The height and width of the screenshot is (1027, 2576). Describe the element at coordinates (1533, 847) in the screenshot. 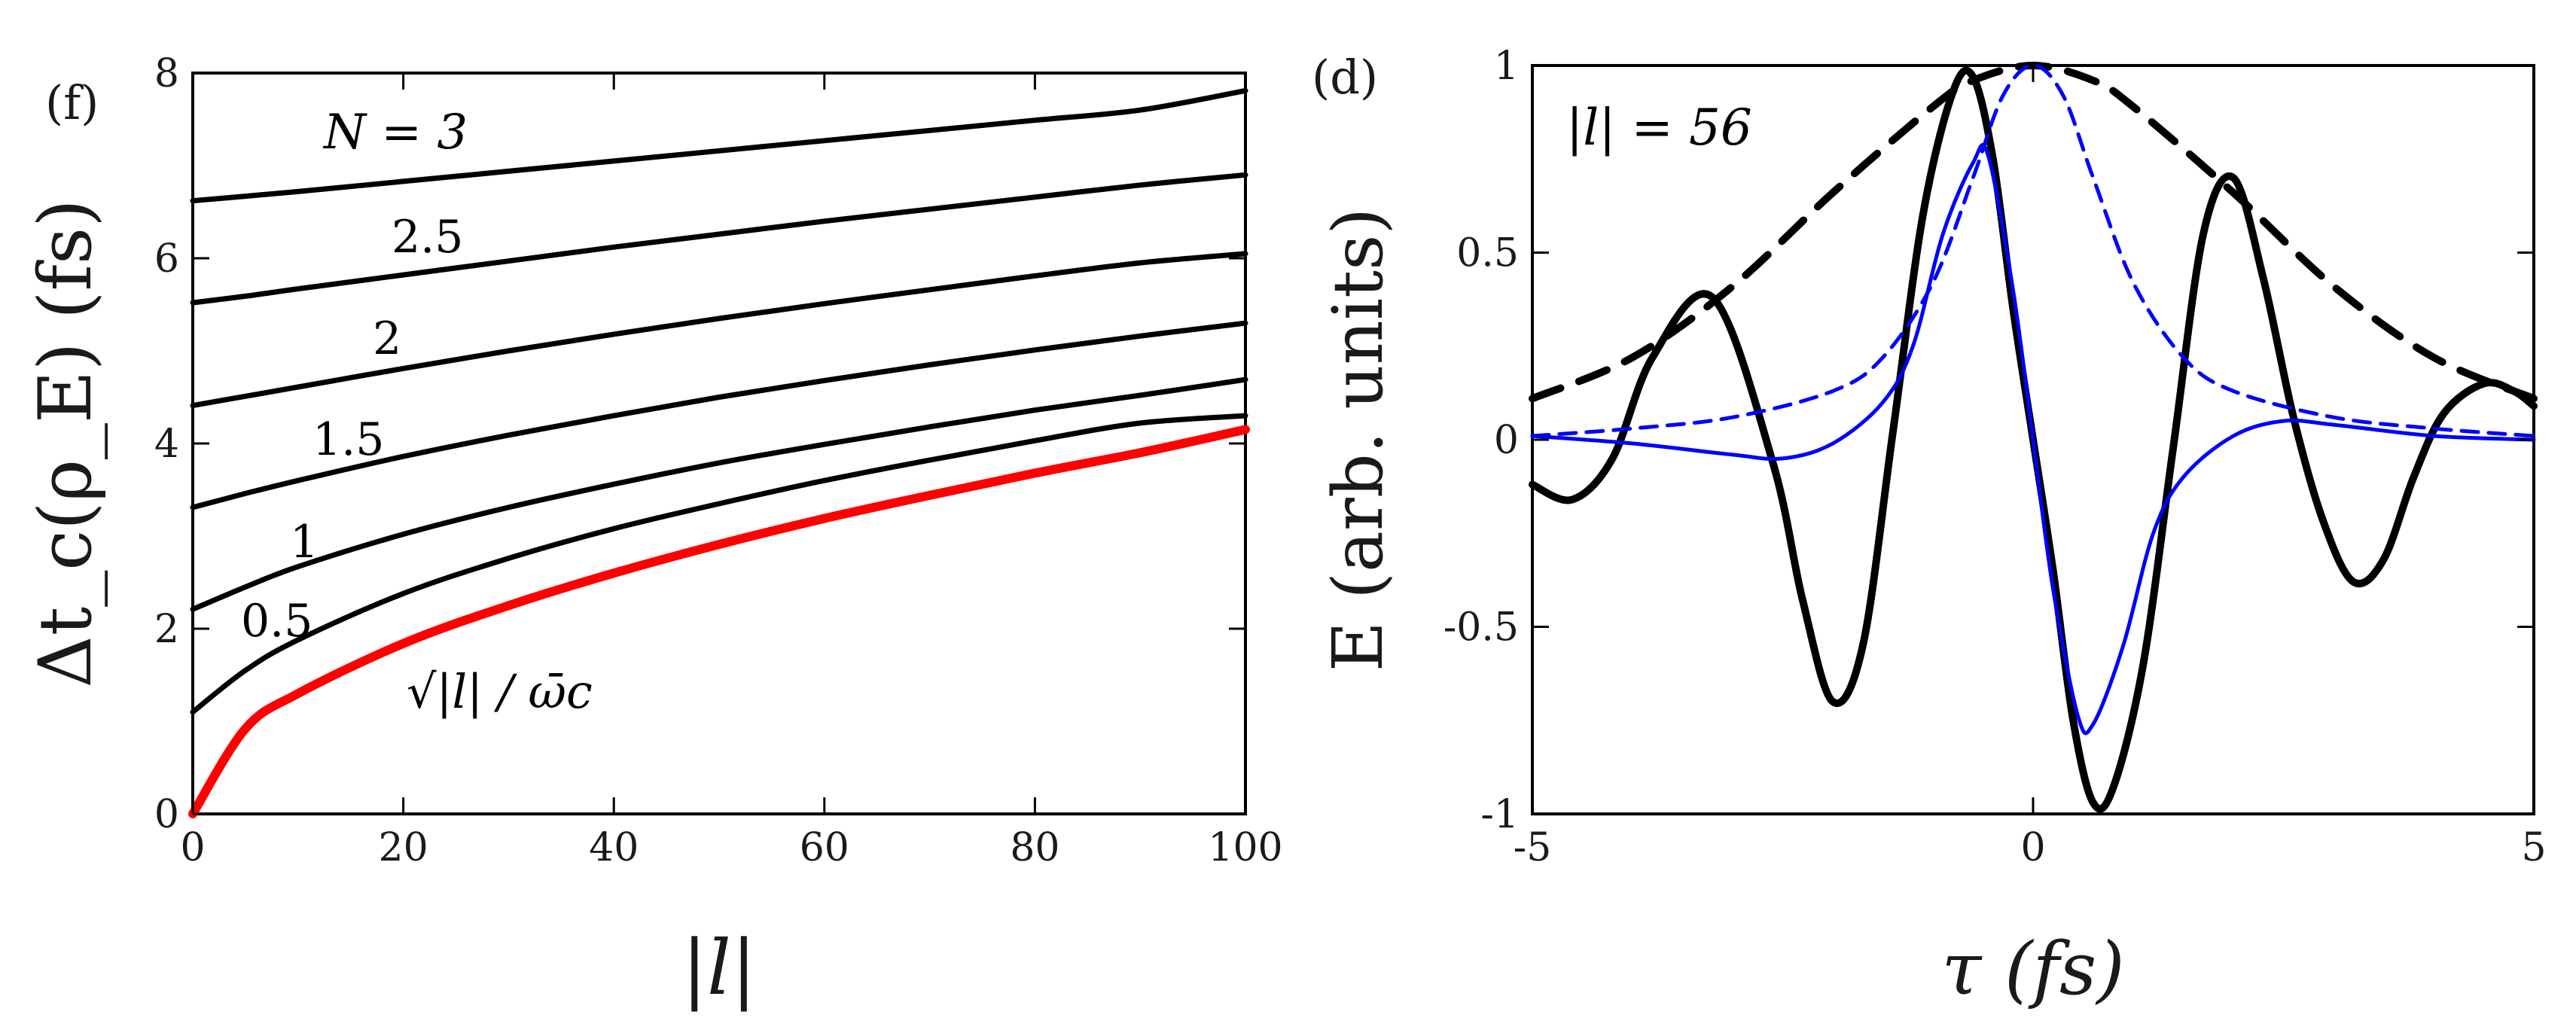

I see `right-x-tick-label: -5` at that location.